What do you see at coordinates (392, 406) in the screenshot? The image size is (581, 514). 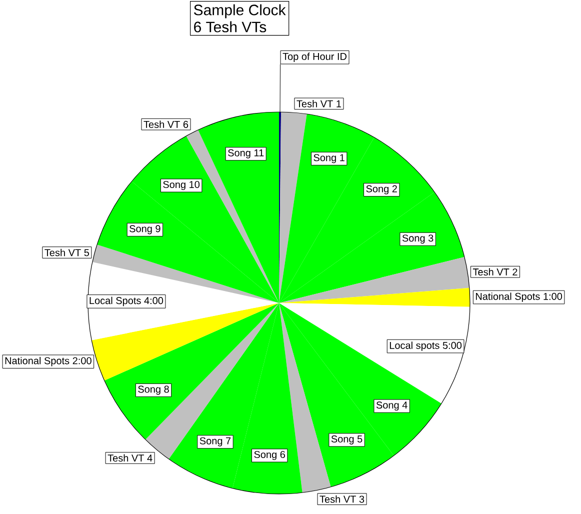 I see `slice-label: Song 4` at bounding box center [392, 406].